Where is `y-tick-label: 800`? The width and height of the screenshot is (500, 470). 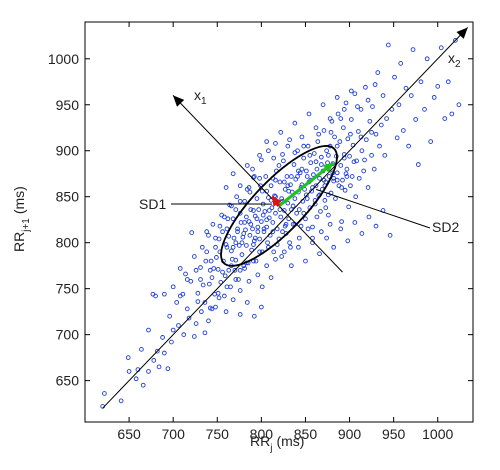 y-tick-label: 800 is located at coordinates (68, 243).